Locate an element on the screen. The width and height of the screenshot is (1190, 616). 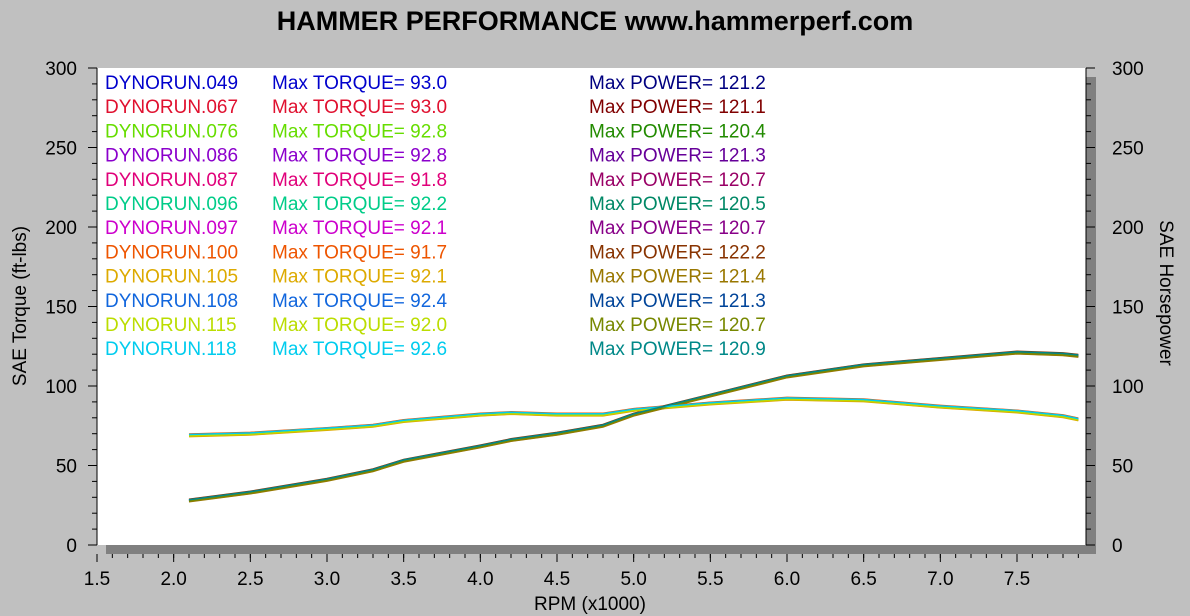
legend-max-power: Max POWER= 122.2 is located at coordinates (677, 252).